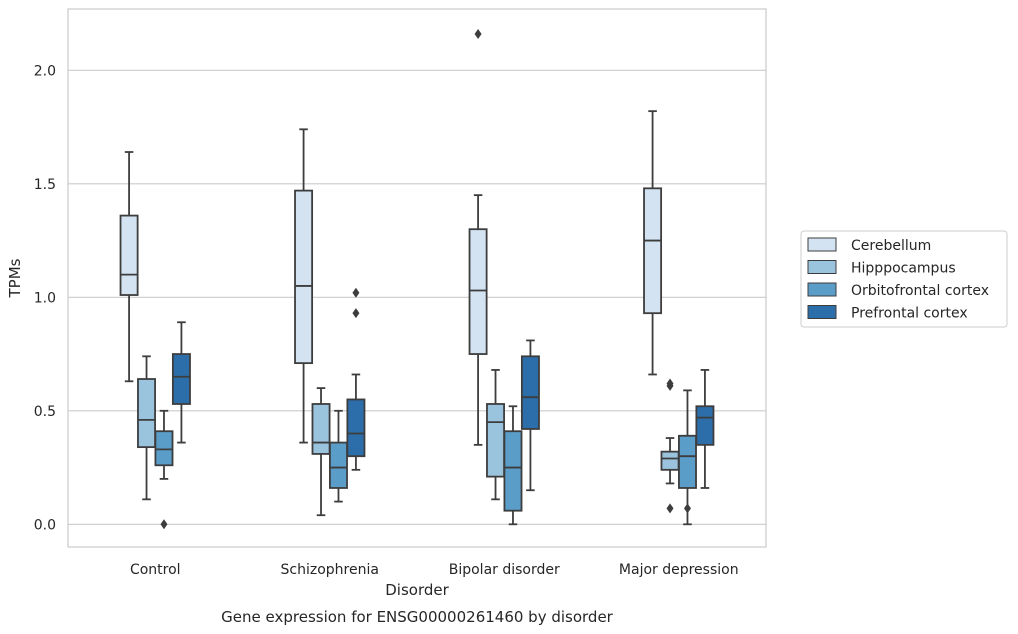 The height and width of the screenshot is (634, 1018). I want to click on legend-item: Prefrontal cortex, so click(887, 313).